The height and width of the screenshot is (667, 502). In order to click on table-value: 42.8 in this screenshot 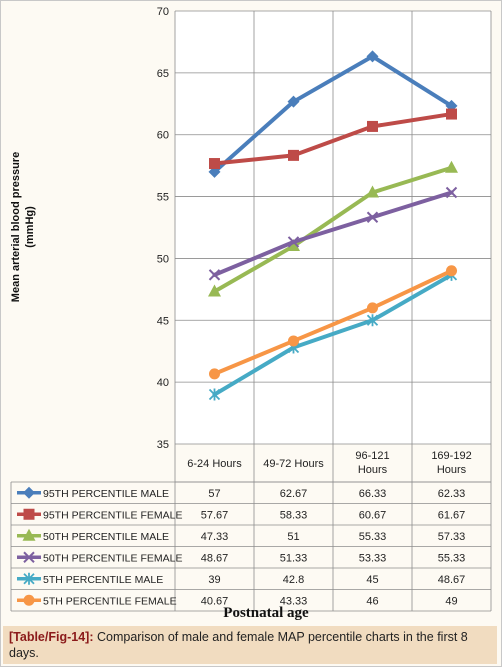, I will do `click(293, 580)`.